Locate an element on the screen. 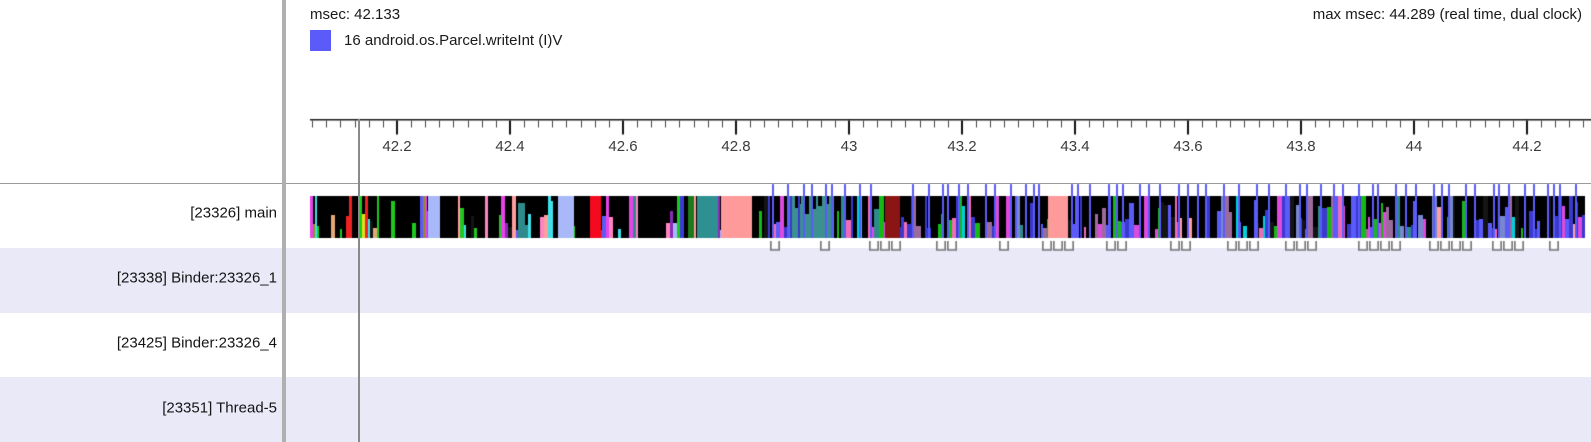 This screenshot has height=442, width=1591. axis-tick-label: 43 is located at coordinates (849, 146).